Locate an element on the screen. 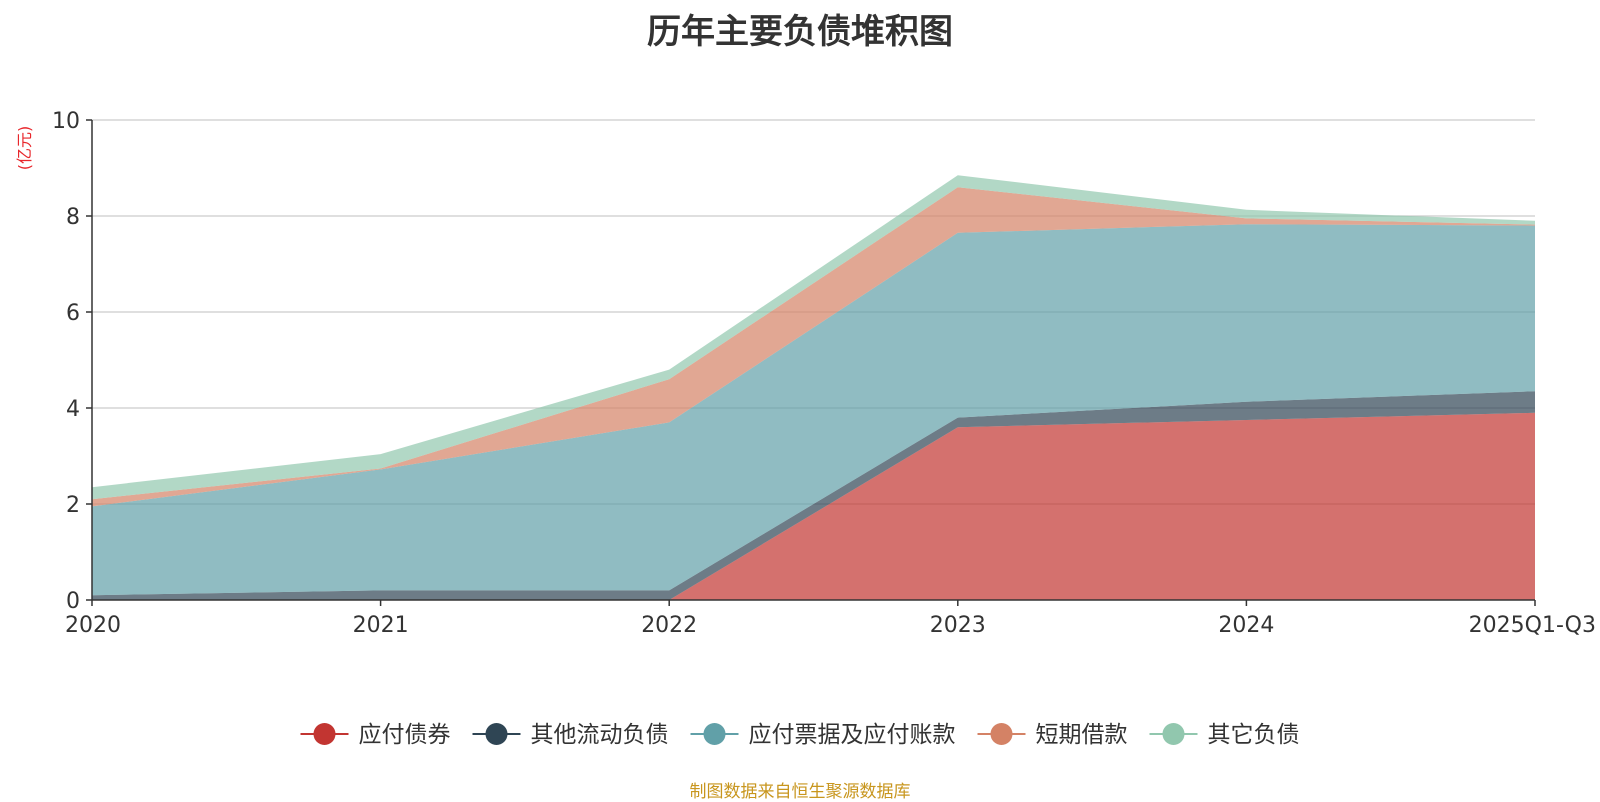 This screenshot has width=1600, height=802. y-tick-label: 4 is located at coordinates (73, 409).